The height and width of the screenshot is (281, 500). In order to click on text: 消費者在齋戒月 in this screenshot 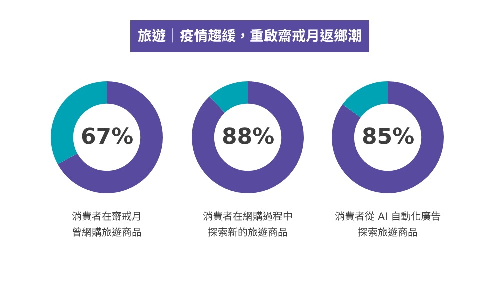, I will do `click(107, 217)`.